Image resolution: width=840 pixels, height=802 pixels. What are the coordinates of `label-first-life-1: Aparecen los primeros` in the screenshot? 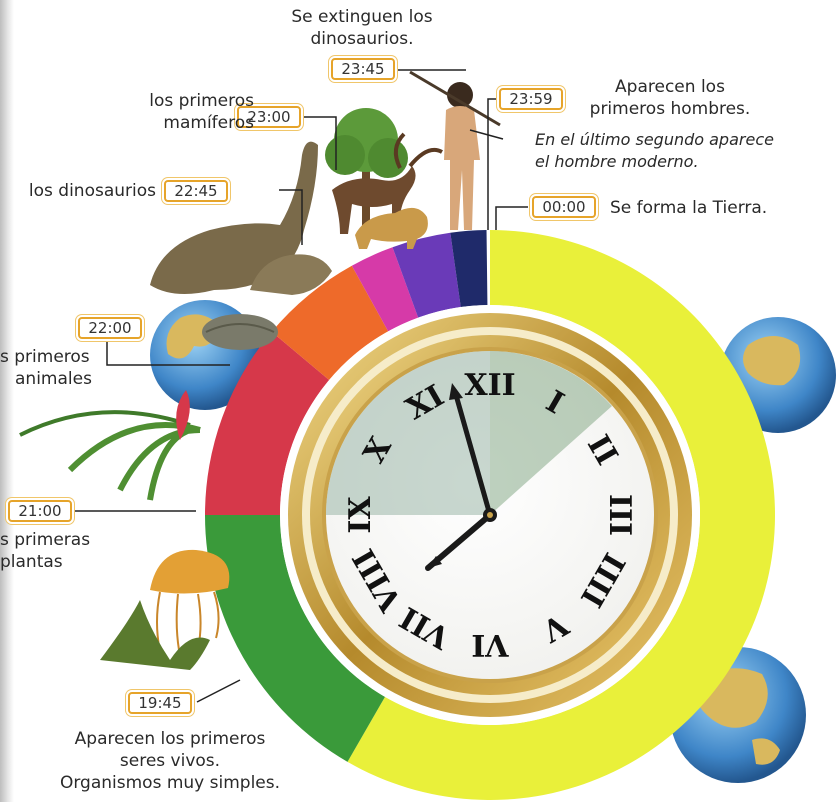 It's located at (170, 739).